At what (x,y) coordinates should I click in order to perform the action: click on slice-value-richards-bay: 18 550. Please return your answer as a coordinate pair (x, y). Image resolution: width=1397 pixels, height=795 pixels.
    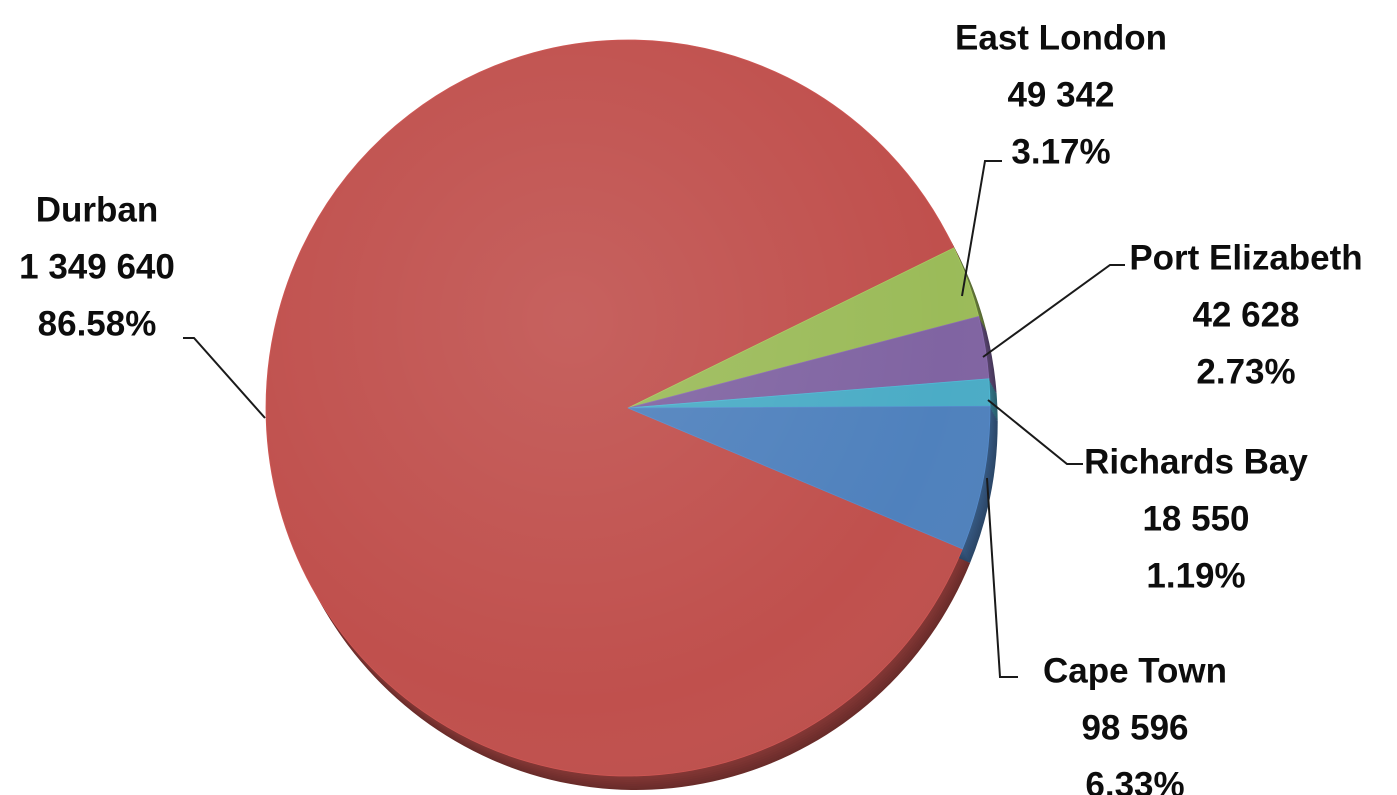
    Looking at the image, I should click on (1195, 518).